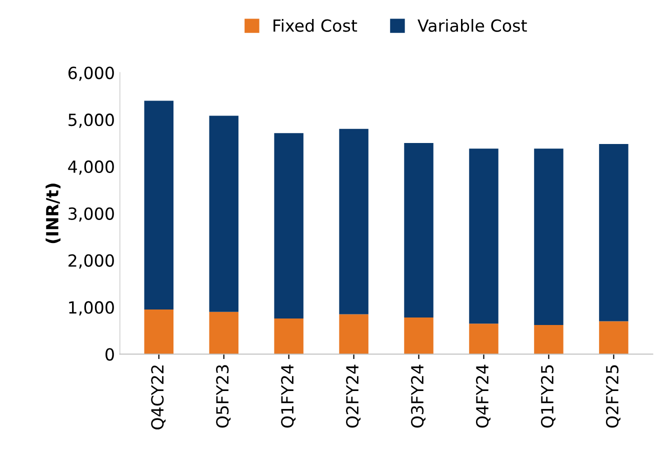 The width and height of the screenshot is (666, 454). Describe the element at coordinates (91, 214) in the screenshot. I see `y-tick-label: 3,000` at that location.